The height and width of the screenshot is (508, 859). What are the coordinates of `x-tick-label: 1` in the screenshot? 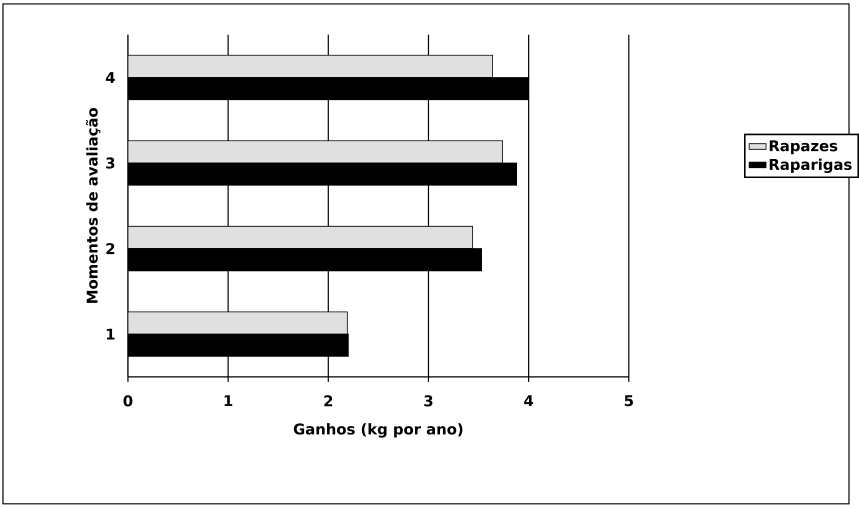 It's located at (228, 400).